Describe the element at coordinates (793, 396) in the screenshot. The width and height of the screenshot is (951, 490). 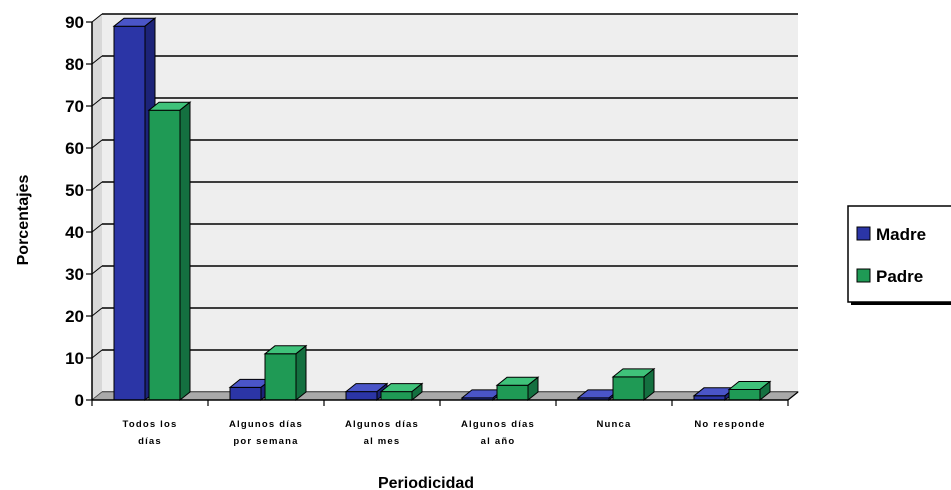
I see `x-axis-end` at that location.